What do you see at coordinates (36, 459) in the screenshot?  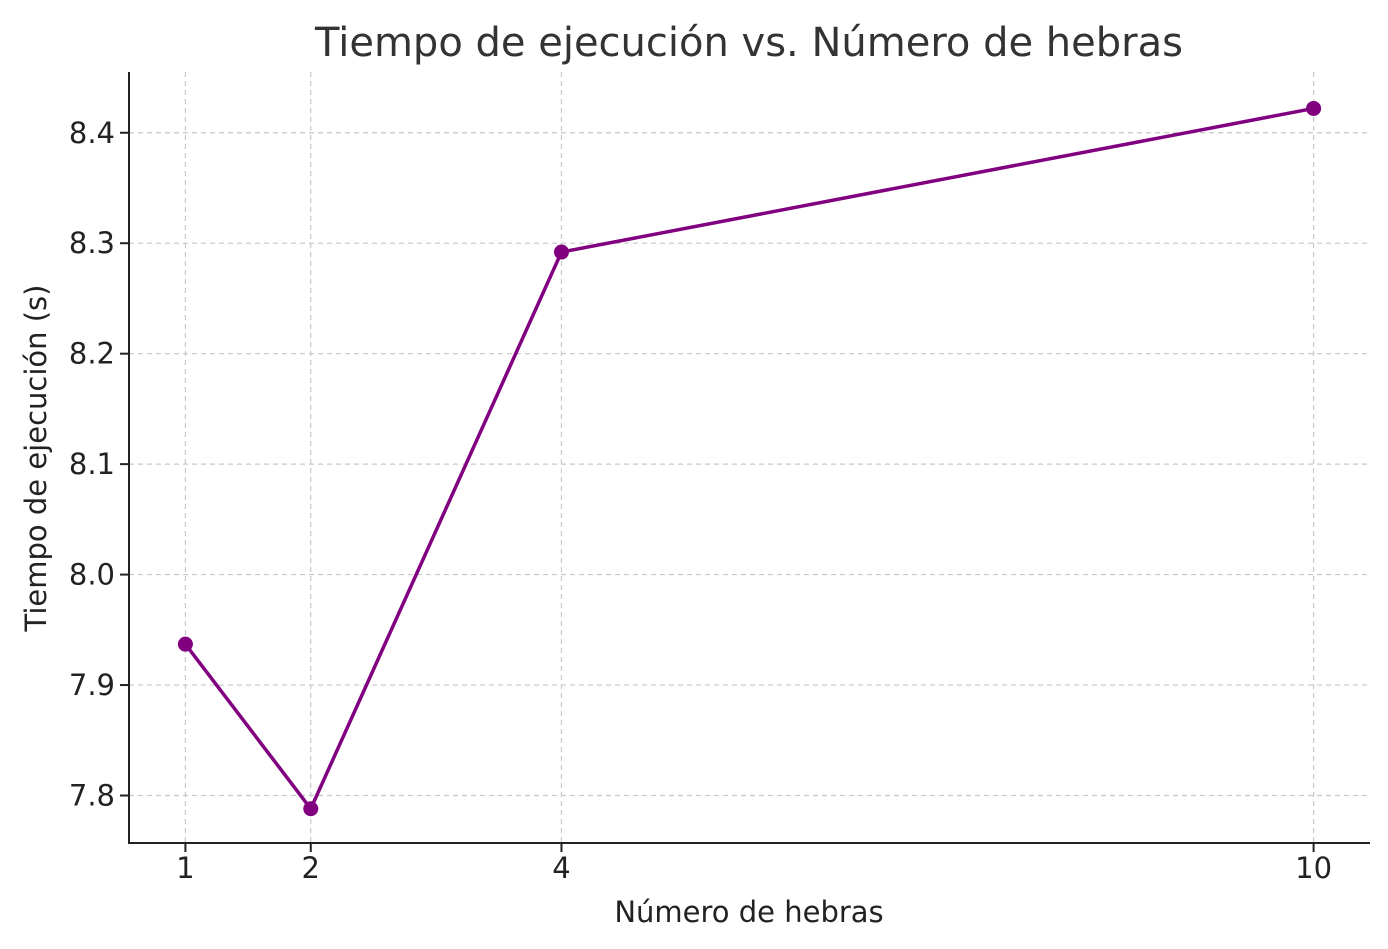 I see `y-axis-label: Tiempo de ejecución (s)` at bounding box center [36, 459].